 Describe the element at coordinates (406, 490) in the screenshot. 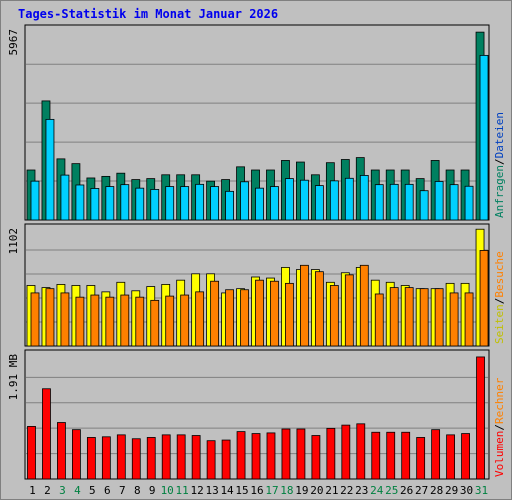

I see `day-label-26: 26` at that location.